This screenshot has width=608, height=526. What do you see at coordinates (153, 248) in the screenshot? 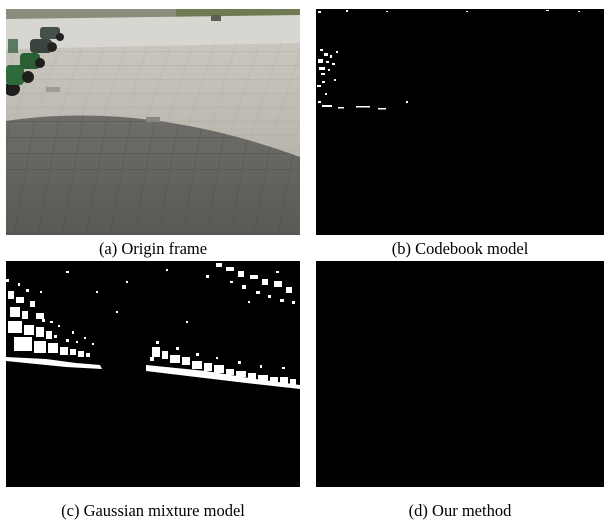
I see `caption-a: (a) Origin frame` at bounding box center [153, 248].